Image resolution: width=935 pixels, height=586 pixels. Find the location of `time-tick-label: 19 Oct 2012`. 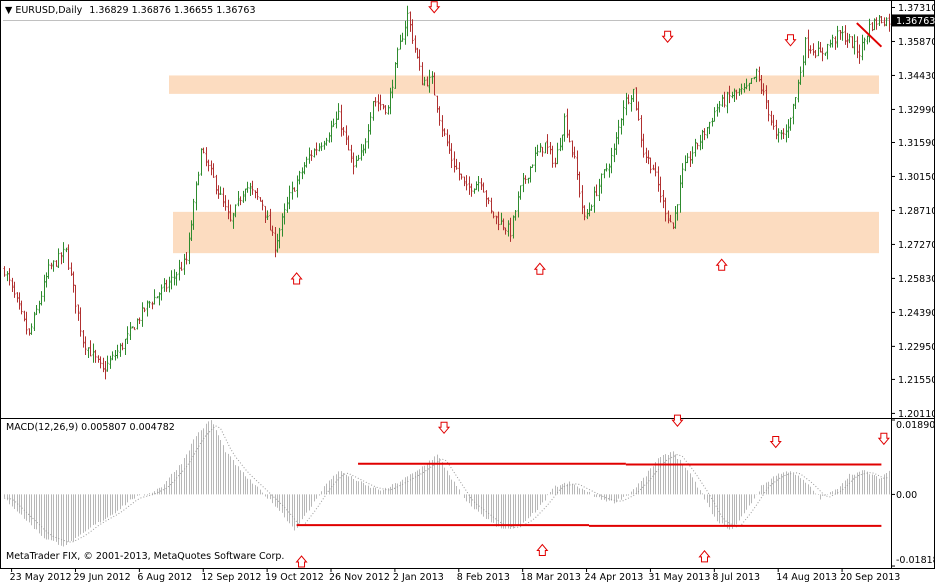

time-tick-label: 19 Oct 2012 is located at coordinates (294, 577).